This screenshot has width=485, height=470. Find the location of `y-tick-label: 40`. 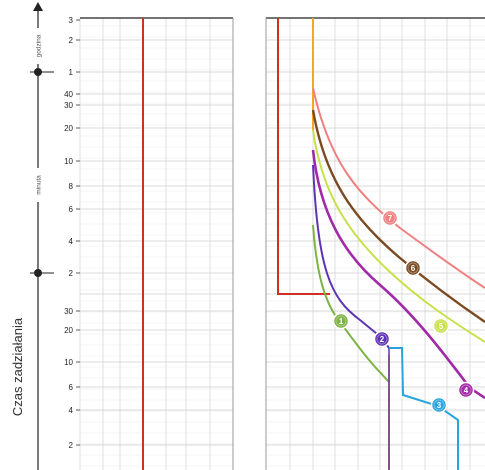

y-tick-label: 40 is located at coordinates (68, 94).